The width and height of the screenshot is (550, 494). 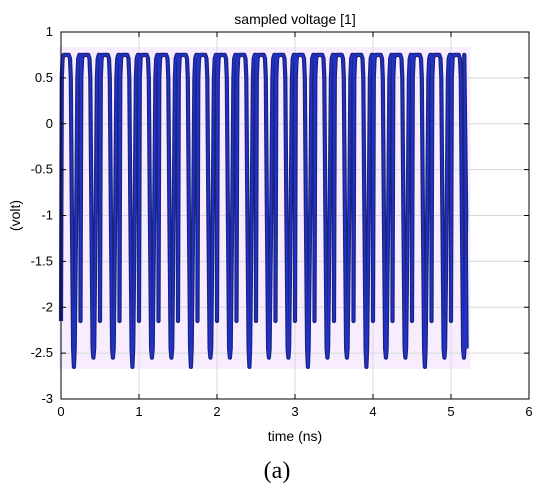 What do you see at coordinates (15, 215) in the screenshot?
I see `y-axis-label: (volt)` at bounding box center [15, 215].